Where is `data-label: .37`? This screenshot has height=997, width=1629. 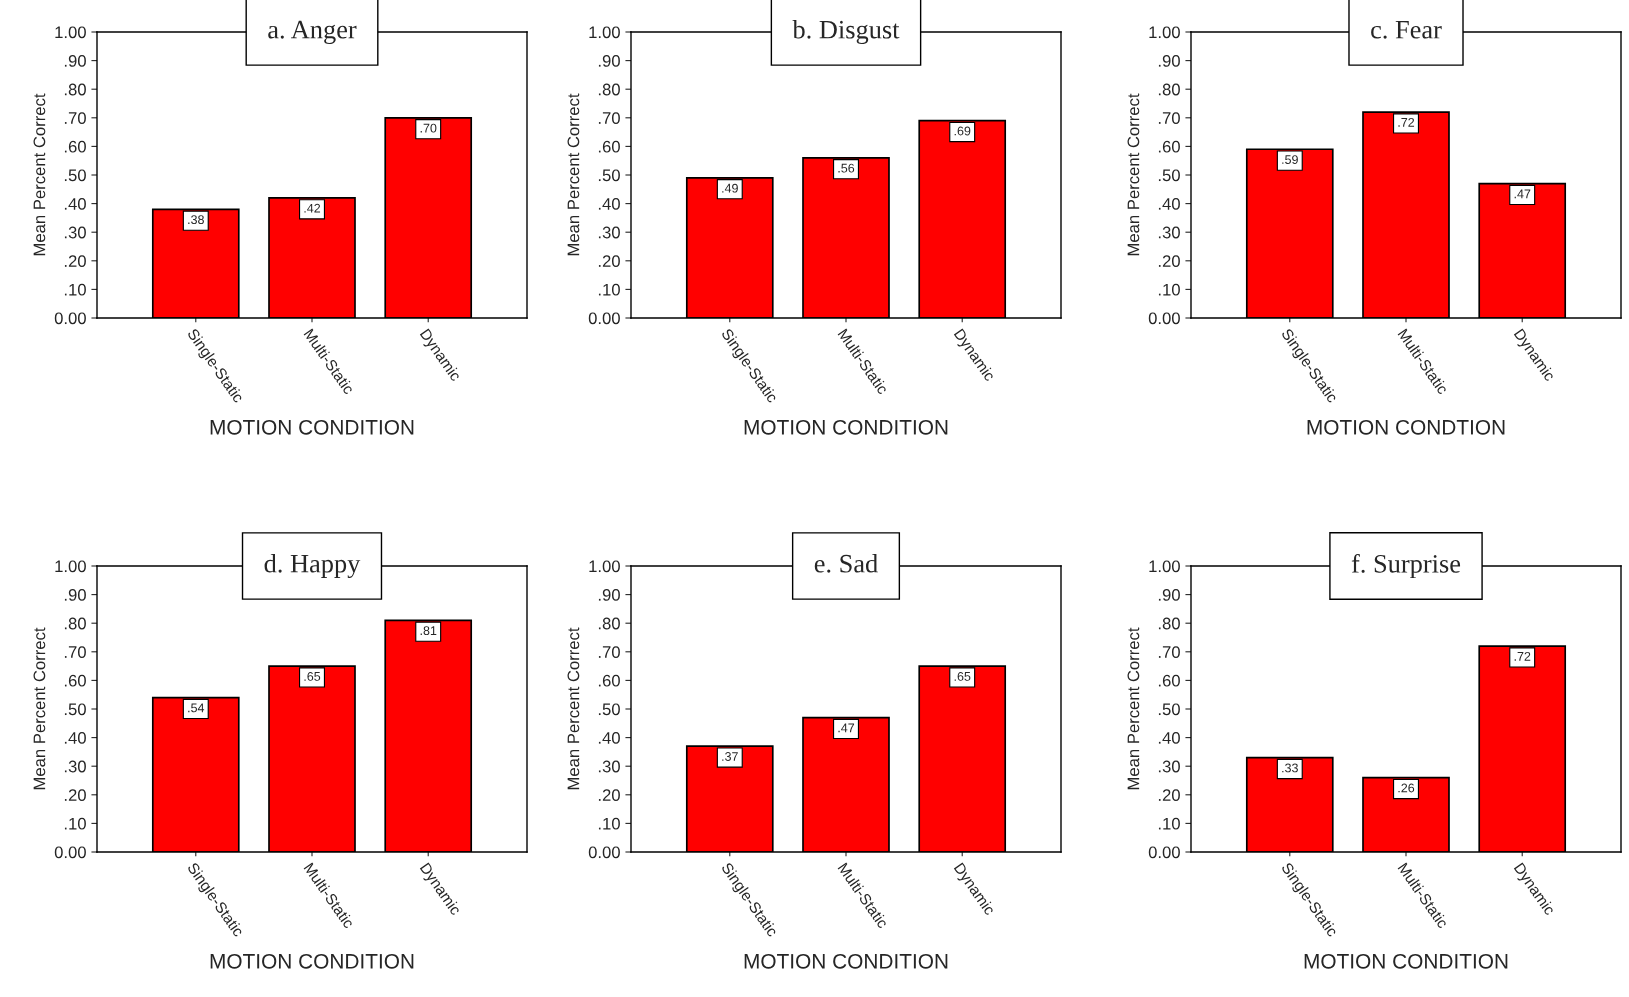 data-label: .37 is located at coordinates (730, 756).